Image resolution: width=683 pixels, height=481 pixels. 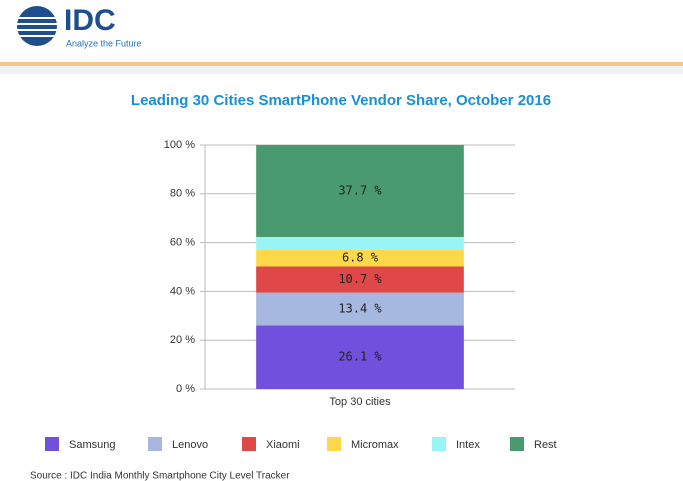 I want to click on y-tick-label: 40 %, so click(x=182, y=291).